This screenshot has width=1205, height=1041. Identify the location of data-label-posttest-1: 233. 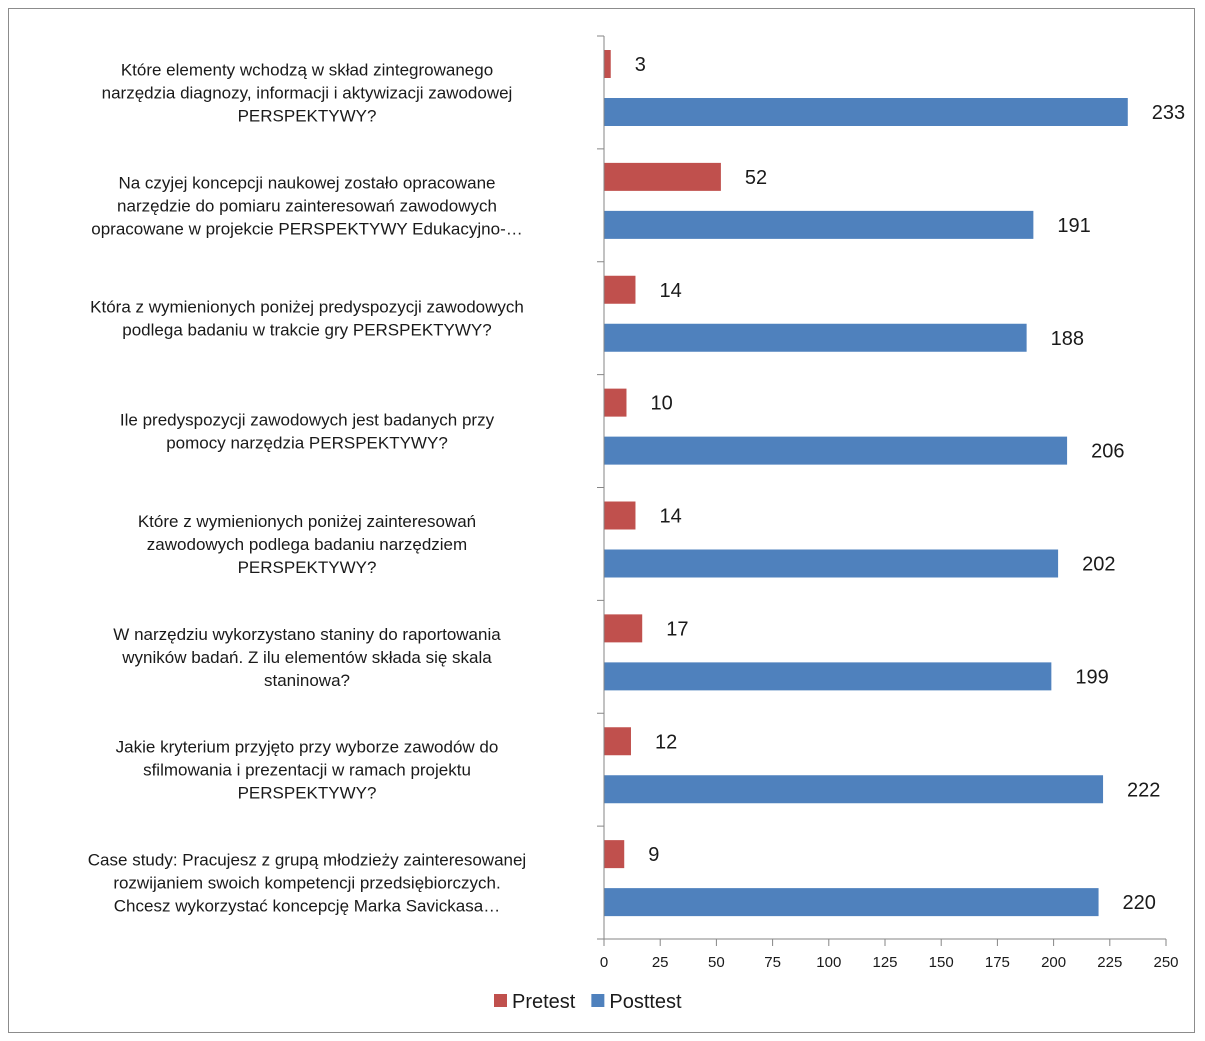
(1168, 113).